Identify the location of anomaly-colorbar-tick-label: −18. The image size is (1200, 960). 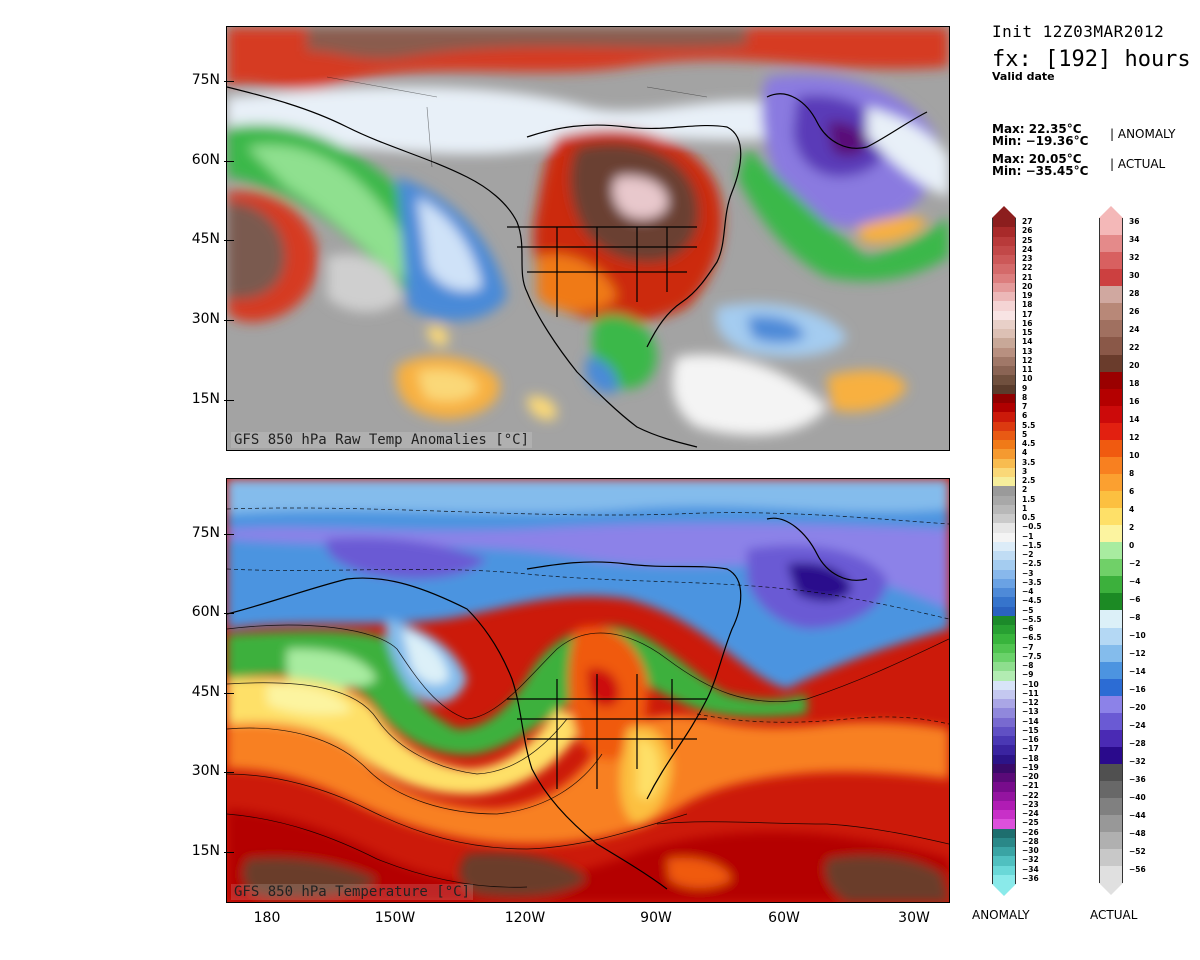
(1030, 758).